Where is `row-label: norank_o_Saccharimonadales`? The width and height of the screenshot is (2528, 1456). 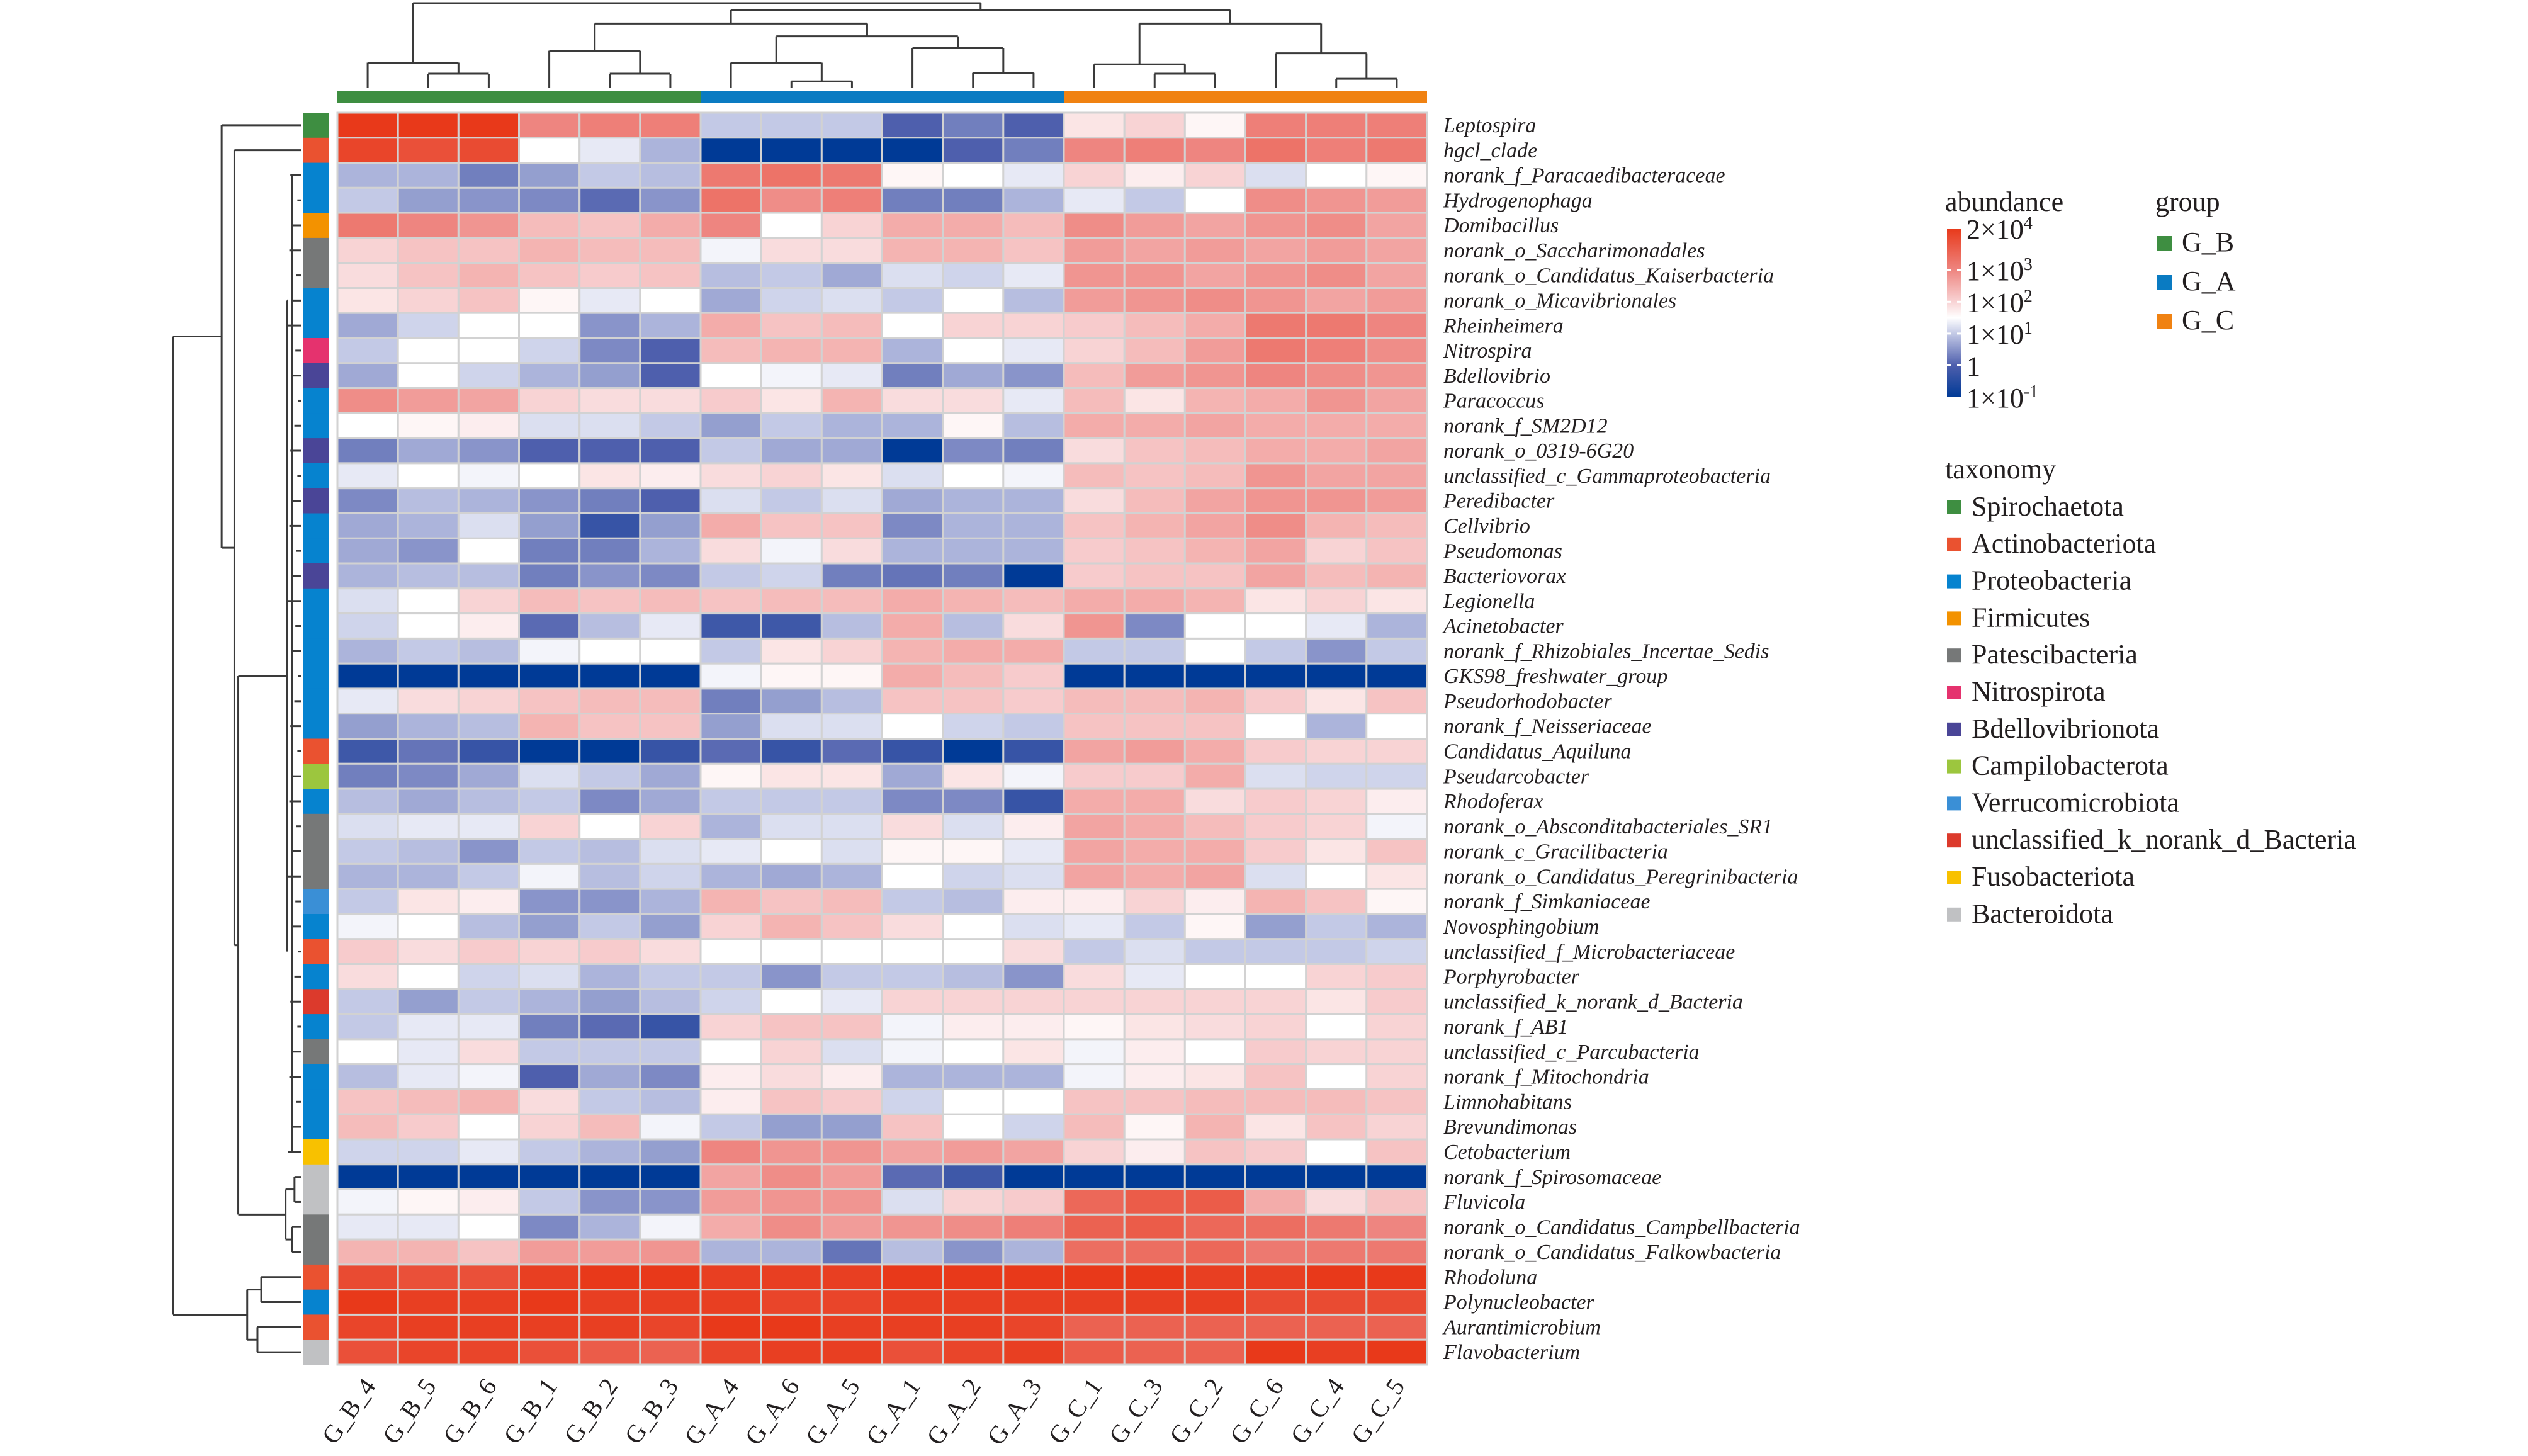
row-label: norank_o_Saccharimonadales is located at coordinates (1574, 250).